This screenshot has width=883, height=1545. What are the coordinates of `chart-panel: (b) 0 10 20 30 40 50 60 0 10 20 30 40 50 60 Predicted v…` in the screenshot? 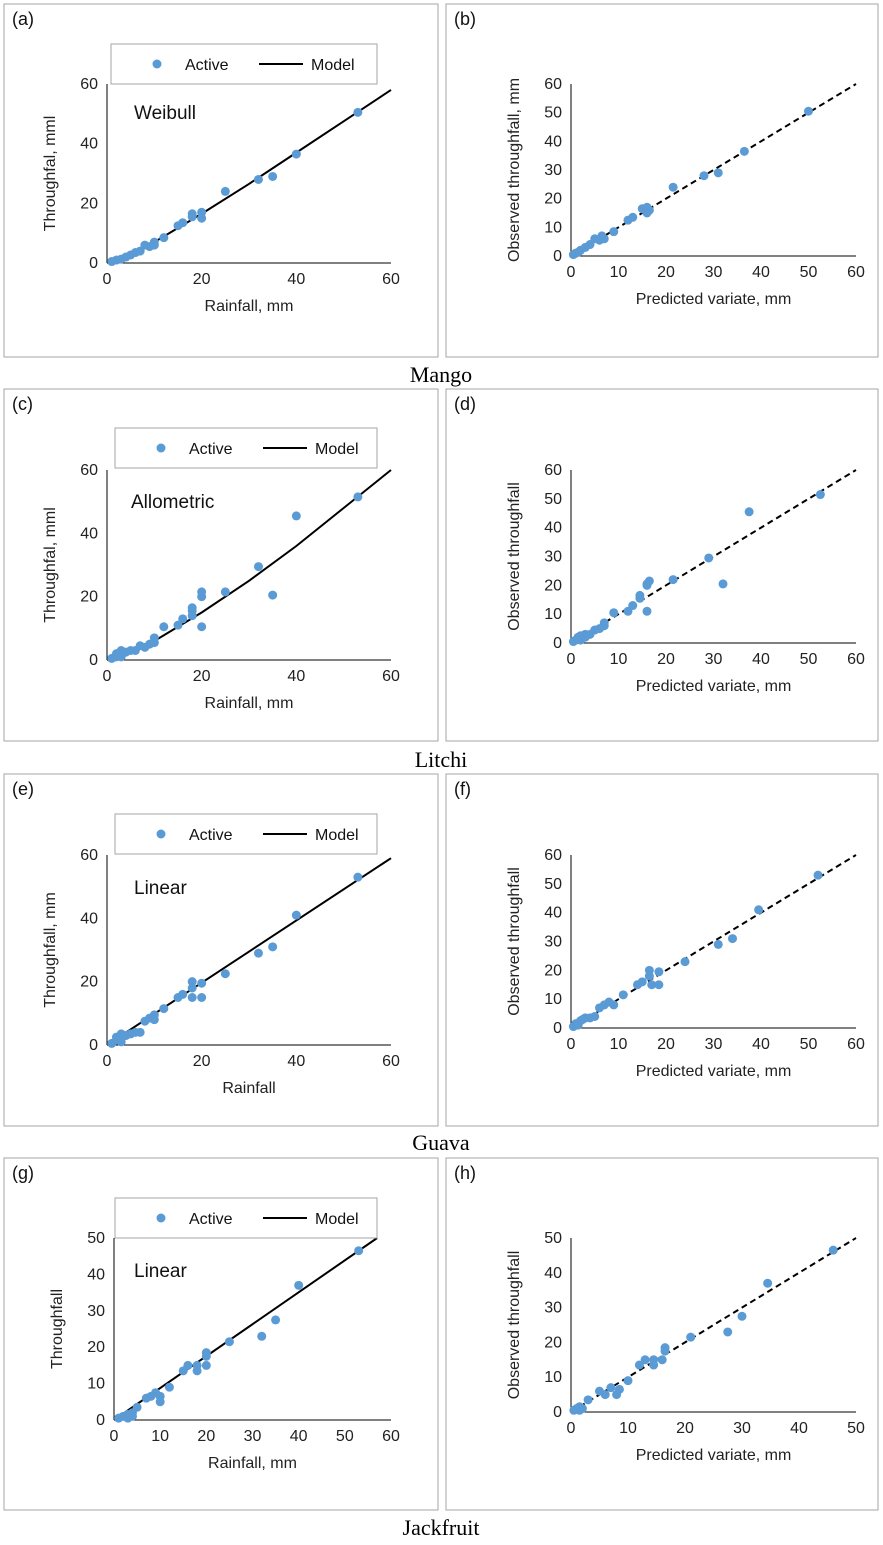 It's located at (662, 180).